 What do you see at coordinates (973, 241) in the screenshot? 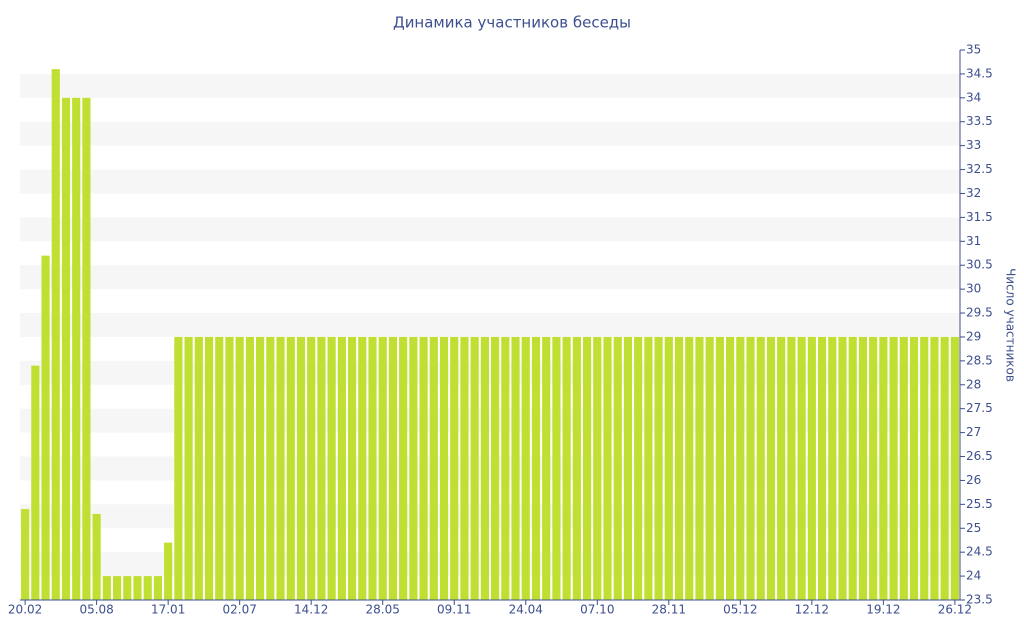
I see `y-tick-label: 31` at bounding box center [973, 241].